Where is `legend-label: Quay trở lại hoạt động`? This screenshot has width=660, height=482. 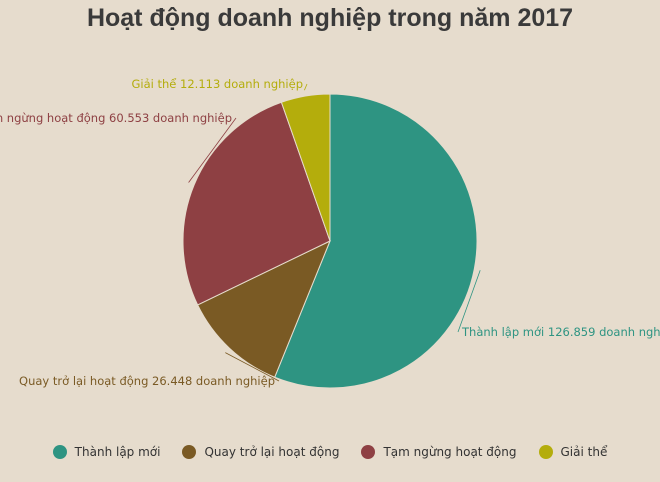
legend-label: Quay trở lại hoạt động is located at coordinates (272, 452).